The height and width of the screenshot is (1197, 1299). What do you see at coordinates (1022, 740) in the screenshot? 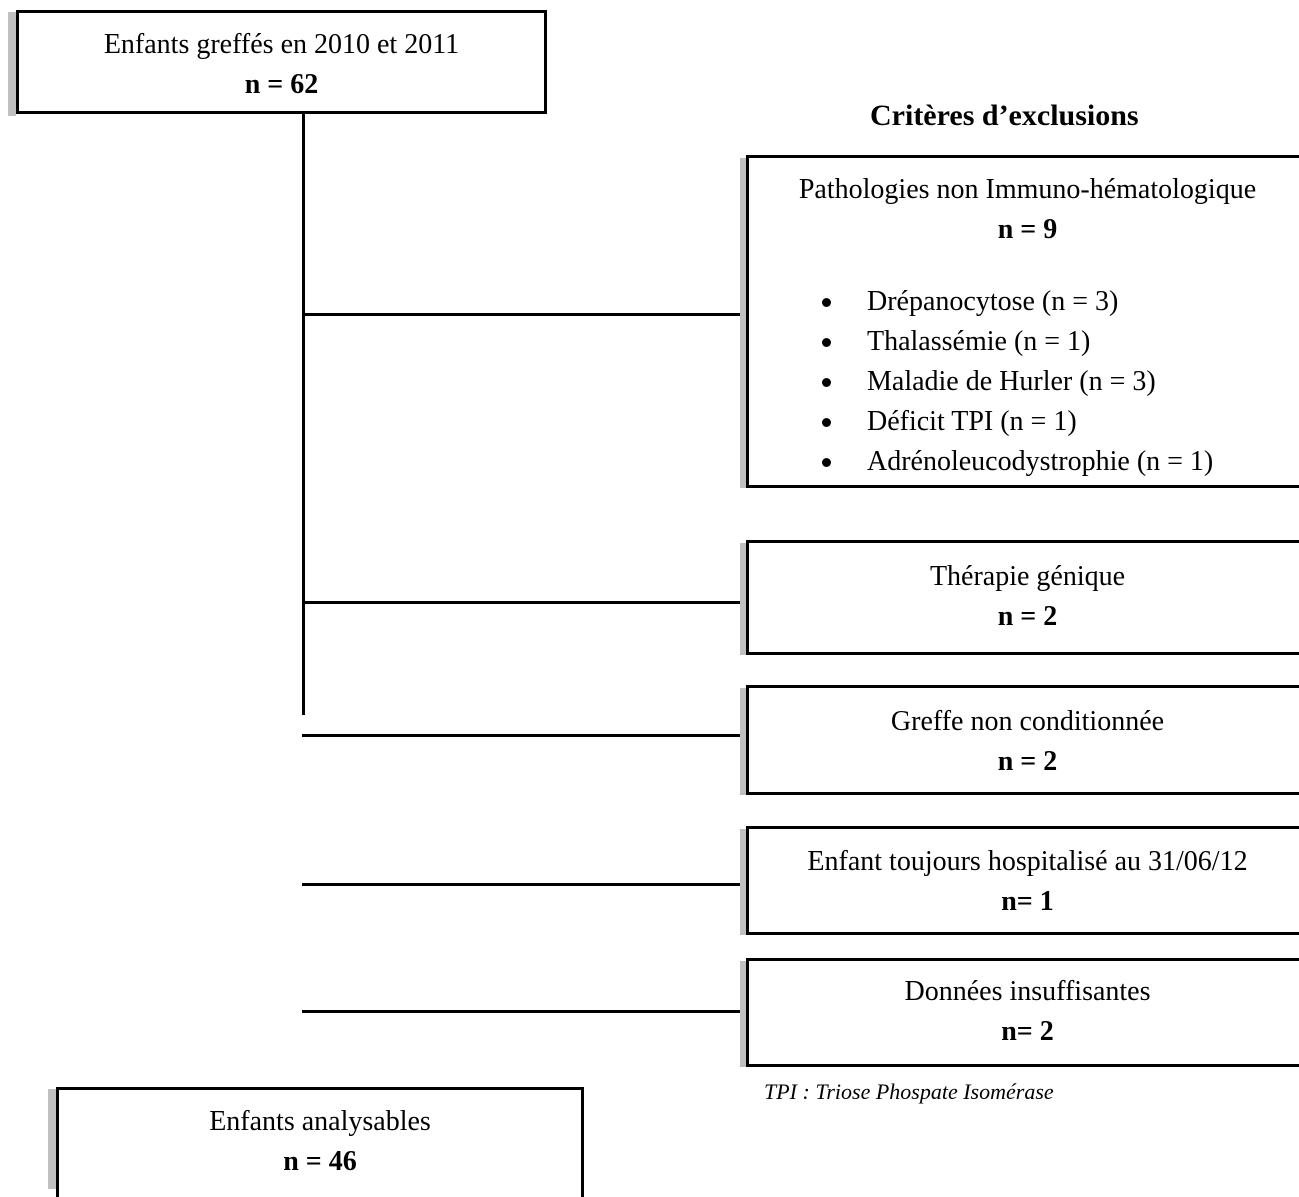
I see `exclusion-box-greffe: Greffe non conditionnée n = 2` at bounding box center [1022, 740].